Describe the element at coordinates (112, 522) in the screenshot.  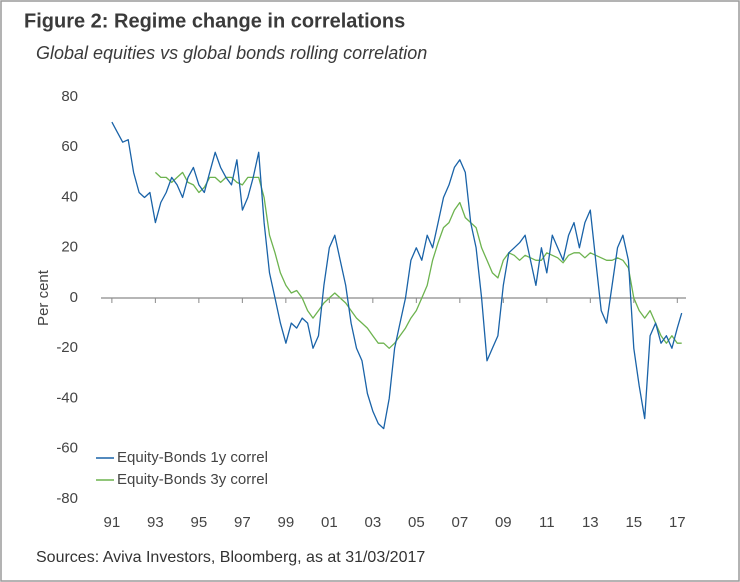
I see `x-tick-label: 91` at that location.